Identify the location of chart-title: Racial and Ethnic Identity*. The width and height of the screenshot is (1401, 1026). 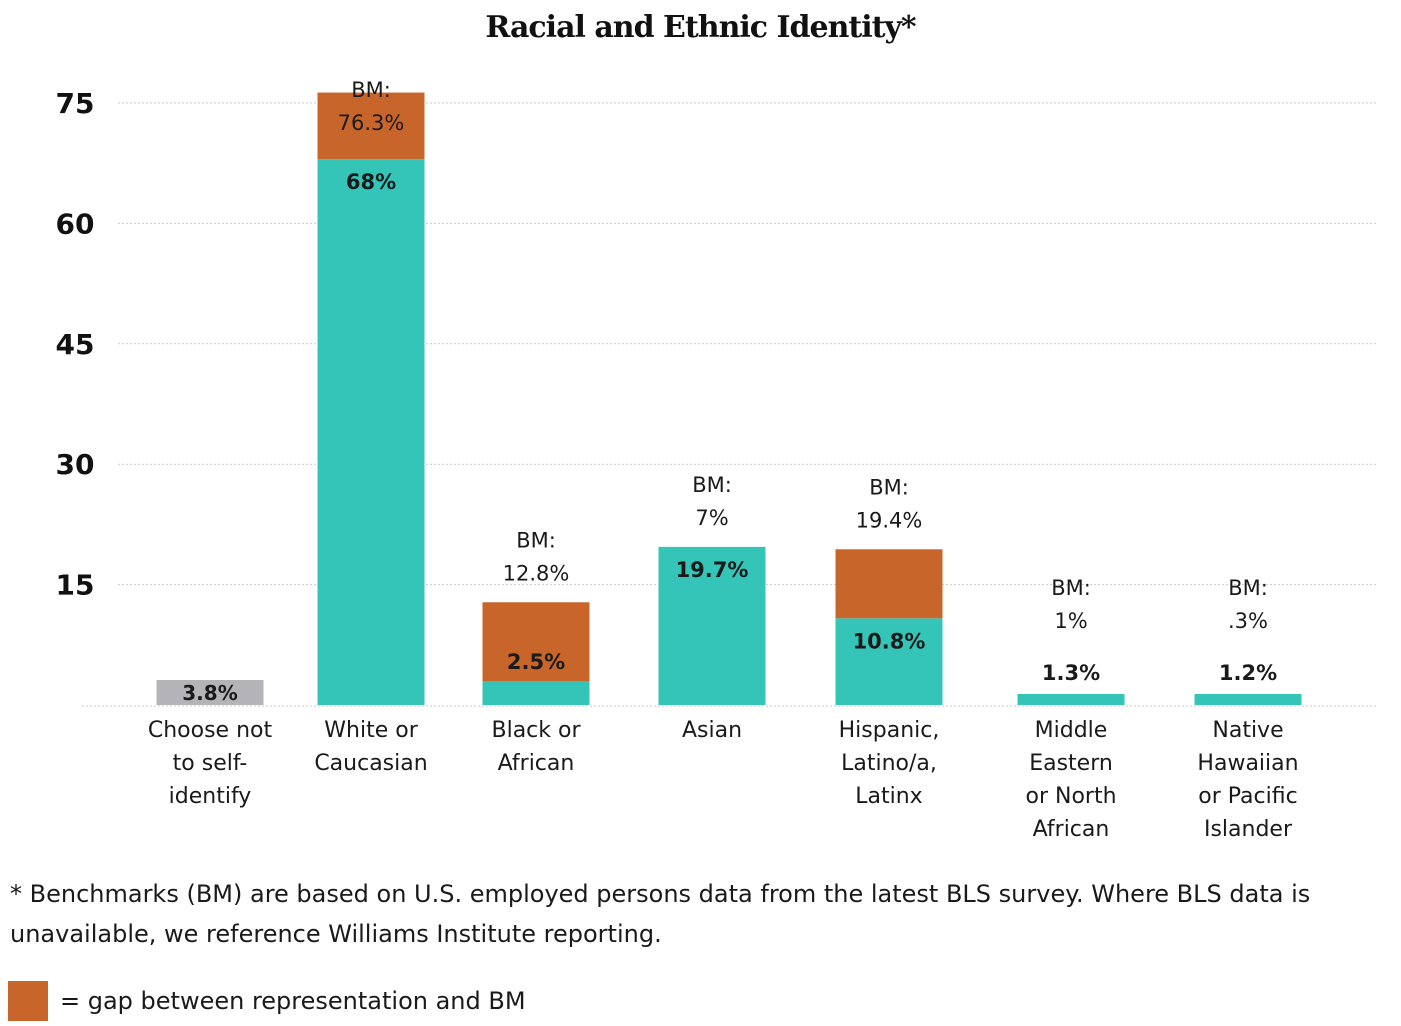
(700, 27).